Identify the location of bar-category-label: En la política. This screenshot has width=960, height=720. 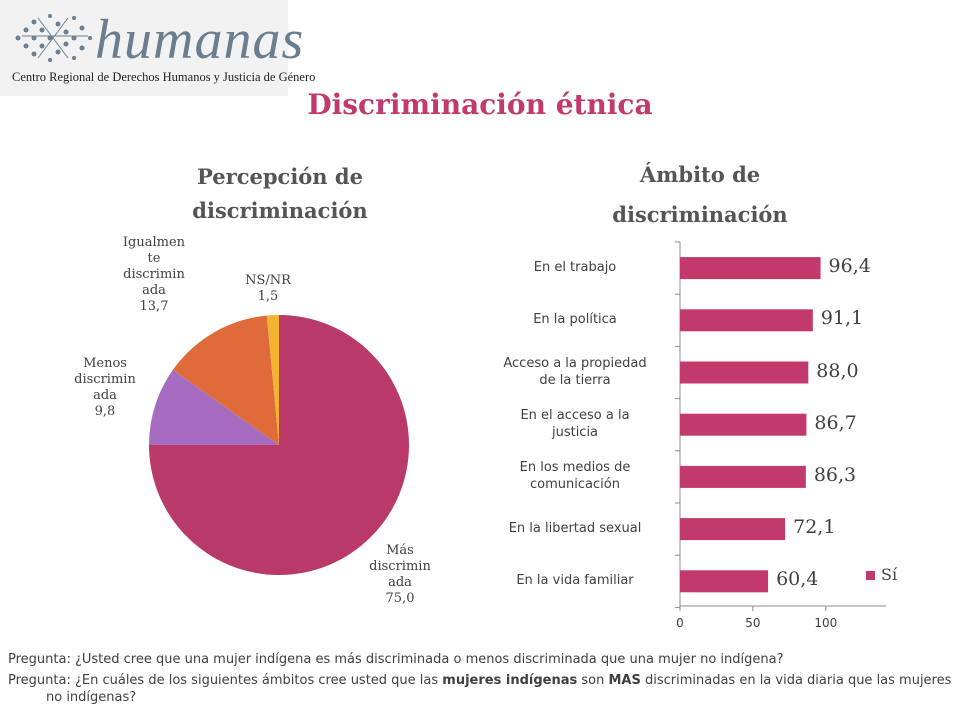
(575, 319).